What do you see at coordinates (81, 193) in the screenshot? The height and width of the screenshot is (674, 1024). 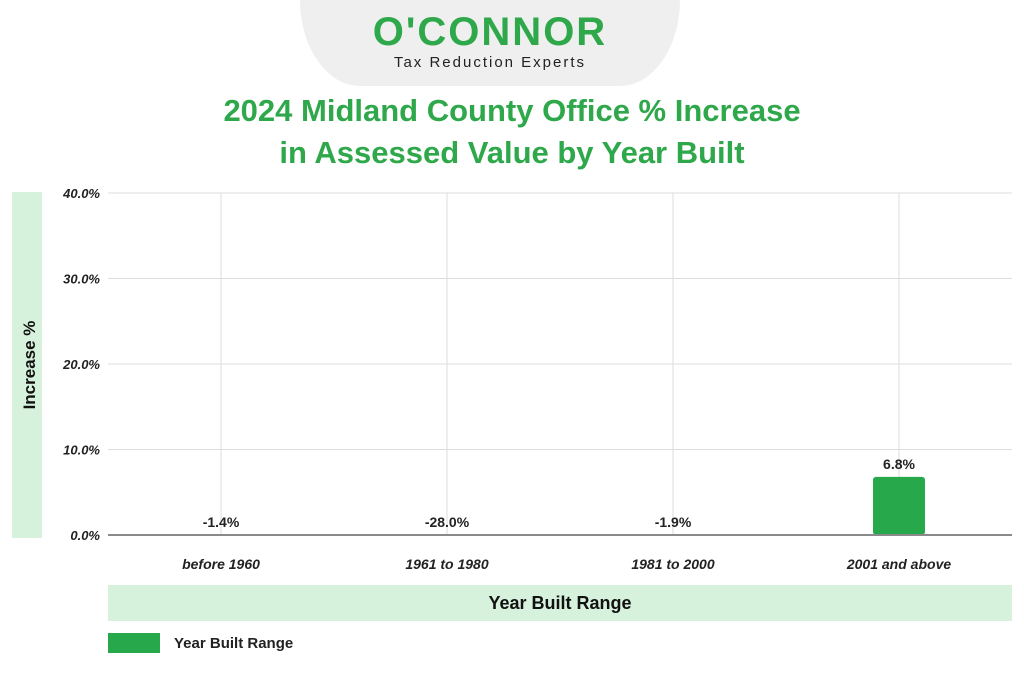 I see `y-tick-label: 40.0%` at bounding box center [81, 193].